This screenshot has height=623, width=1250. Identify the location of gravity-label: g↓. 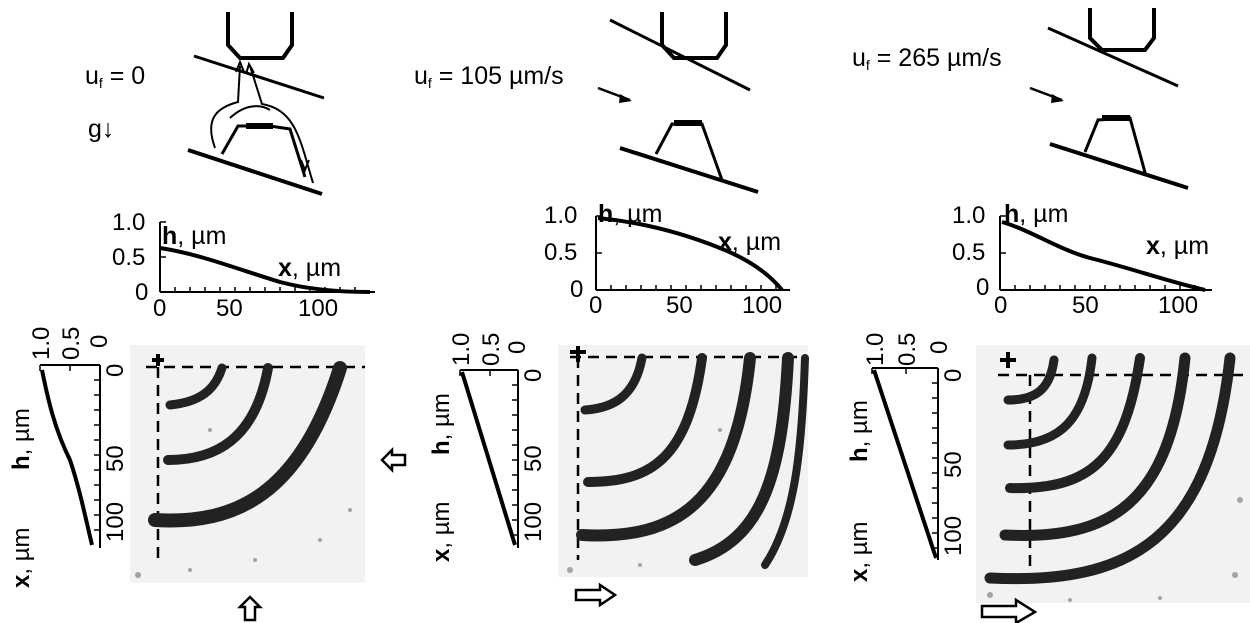
(101, 129).